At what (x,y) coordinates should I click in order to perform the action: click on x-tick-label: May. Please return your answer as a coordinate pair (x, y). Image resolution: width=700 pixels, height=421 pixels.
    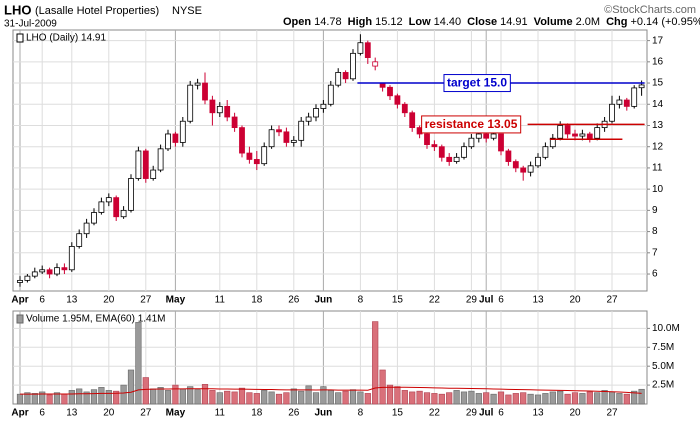
    Looking at the image, I should click on (176, 300).